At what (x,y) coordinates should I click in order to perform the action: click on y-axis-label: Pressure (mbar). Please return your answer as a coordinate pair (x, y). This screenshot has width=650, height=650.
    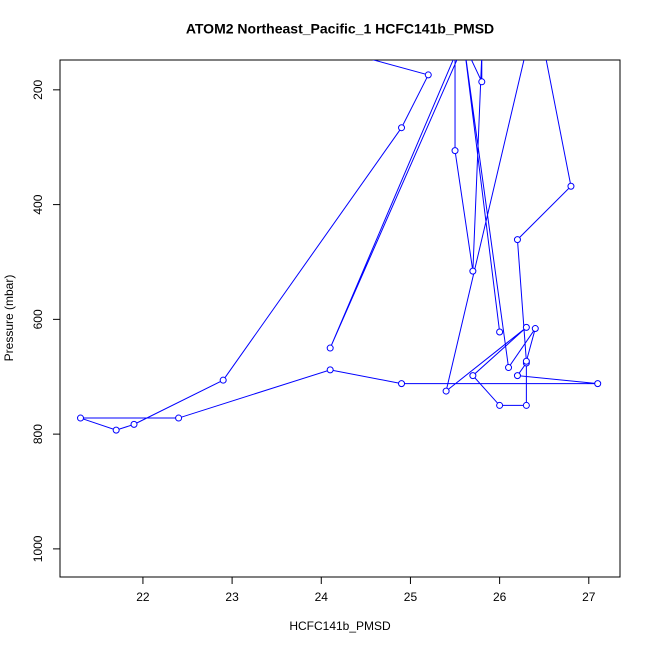
    Looking at the image, I should click on (9, 318).